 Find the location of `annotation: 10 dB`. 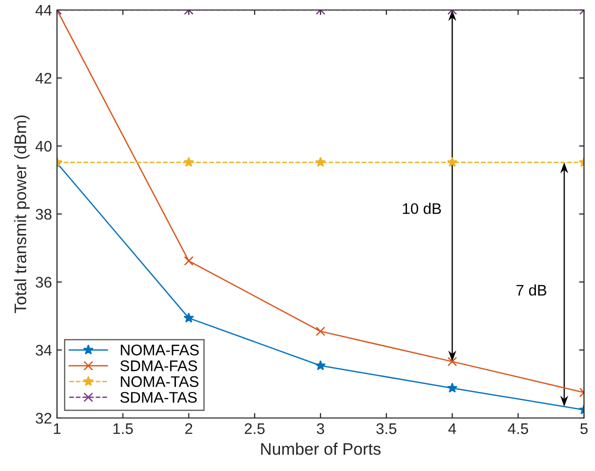

annotation: 10 dB is located at coordinates (421, 208).